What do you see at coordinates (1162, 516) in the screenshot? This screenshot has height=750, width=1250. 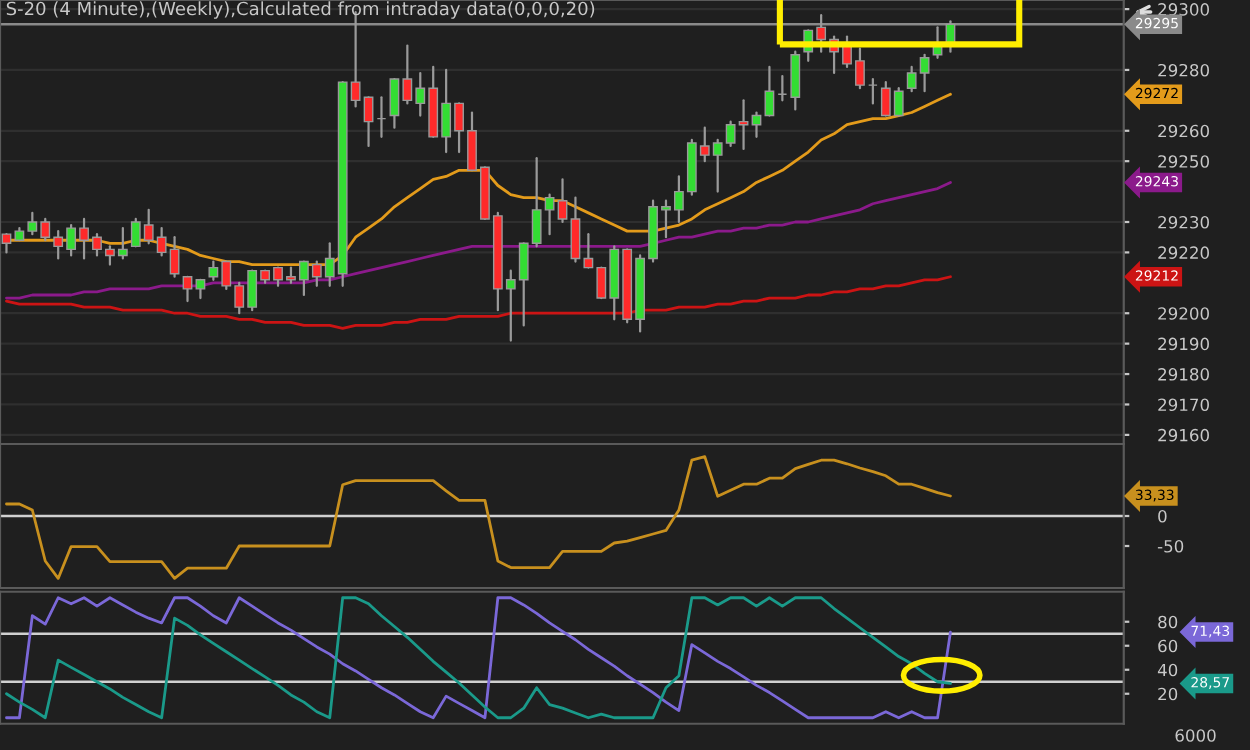 I see `y-tick-label: 0` at bounding box center [1162, 516].